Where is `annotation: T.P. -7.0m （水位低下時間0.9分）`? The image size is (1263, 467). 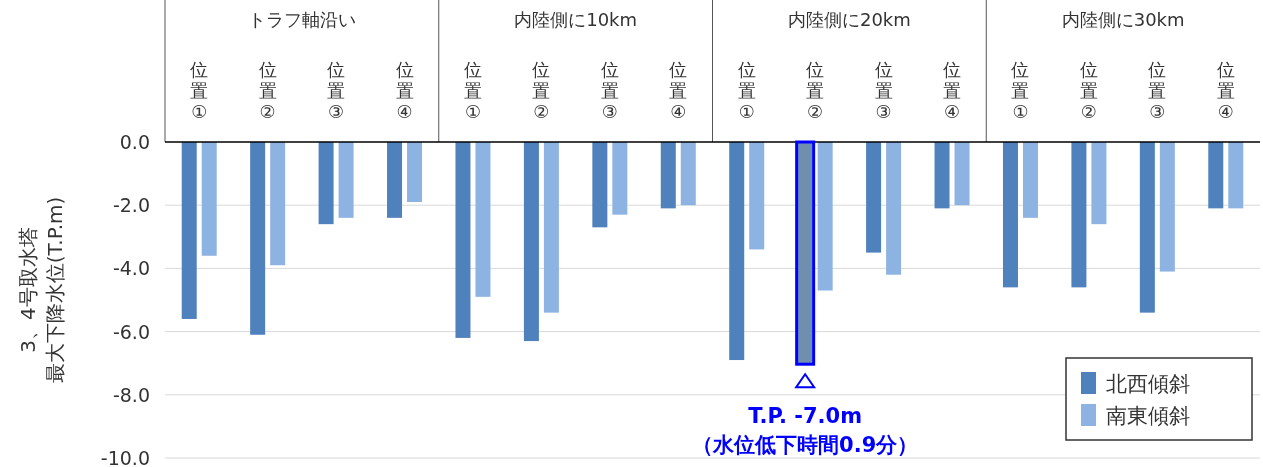
annotation: T.P. -7.0m （水位低下時間0.9分） is located at coordinates (805, 431).